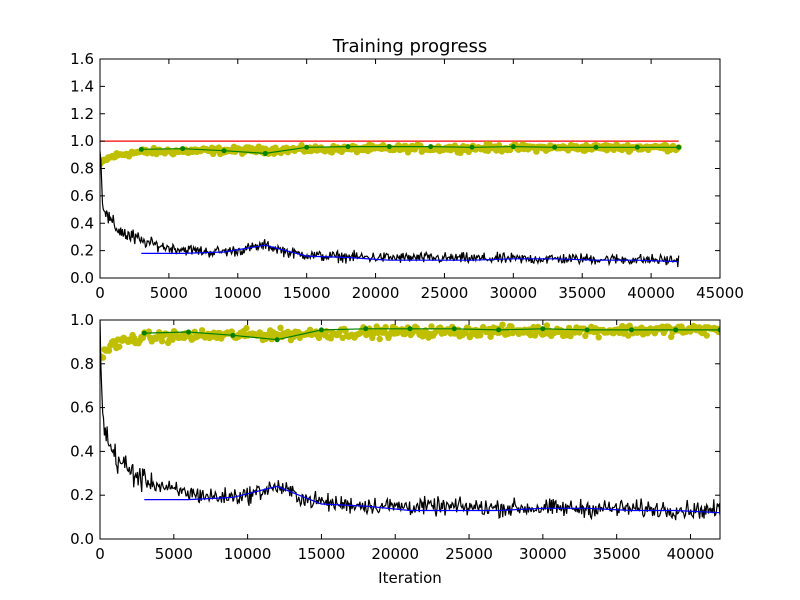 The image size is (800, 600). I want to click on chart-title: Training progress, so click(409, 46).